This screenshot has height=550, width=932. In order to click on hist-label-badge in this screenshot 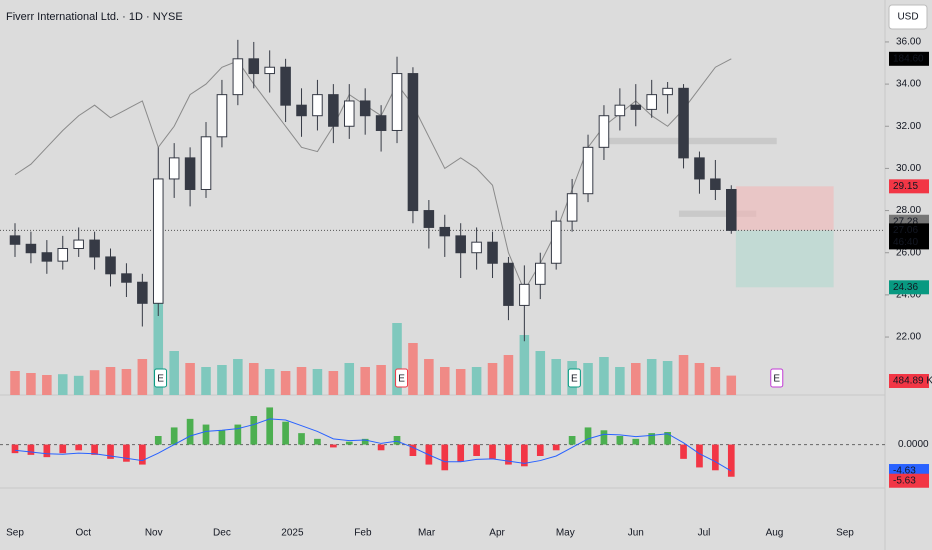, I will do `click(909, 480)`.